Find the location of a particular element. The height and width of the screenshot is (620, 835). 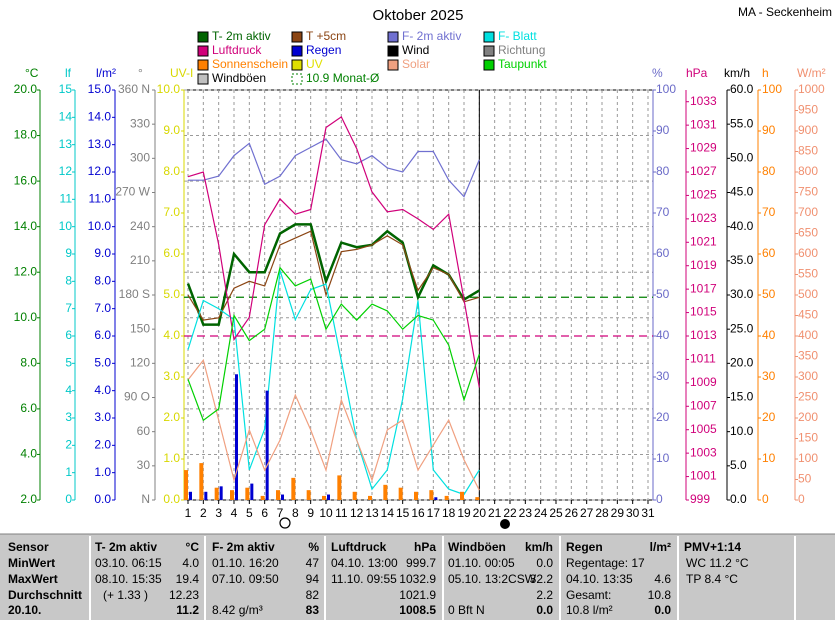

y-tick-label: 90 is located at coordinates (663, 130).